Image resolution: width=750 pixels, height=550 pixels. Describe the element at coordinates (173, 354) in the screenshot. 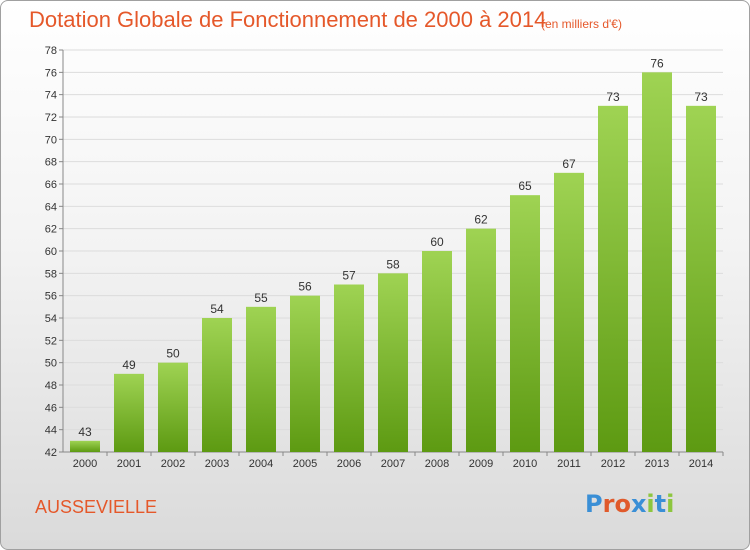

I see `data-label: 50` at that location.